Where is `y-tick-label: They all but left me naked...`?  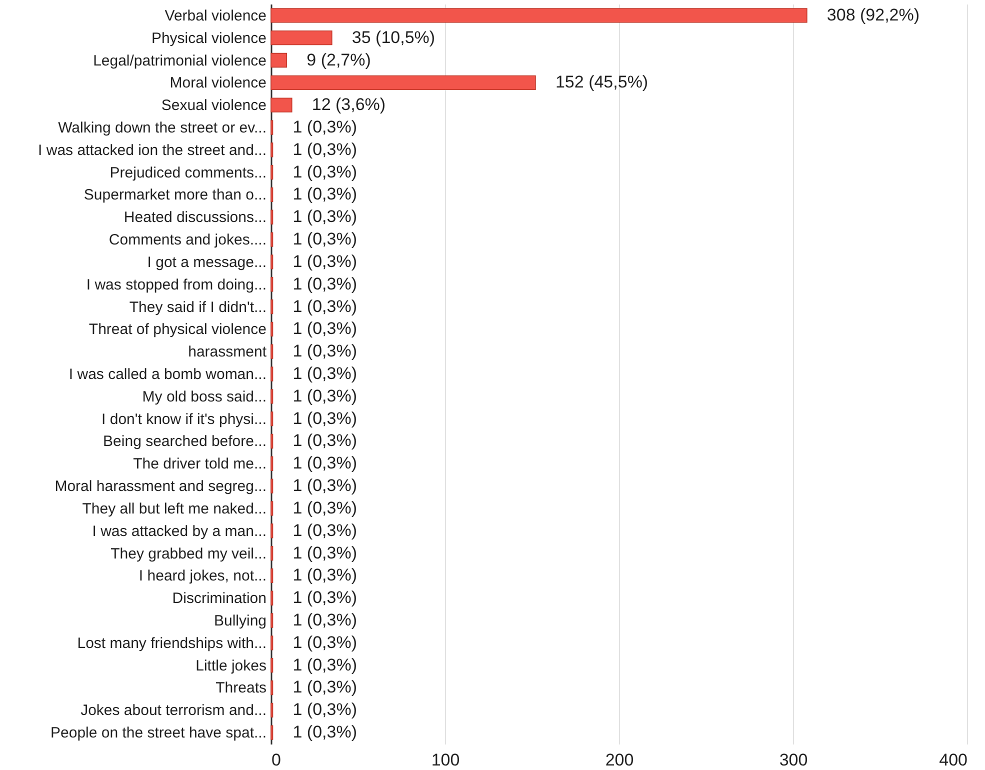
y-tick-label: They all but left me naked... is located at coordinates (174, 509).